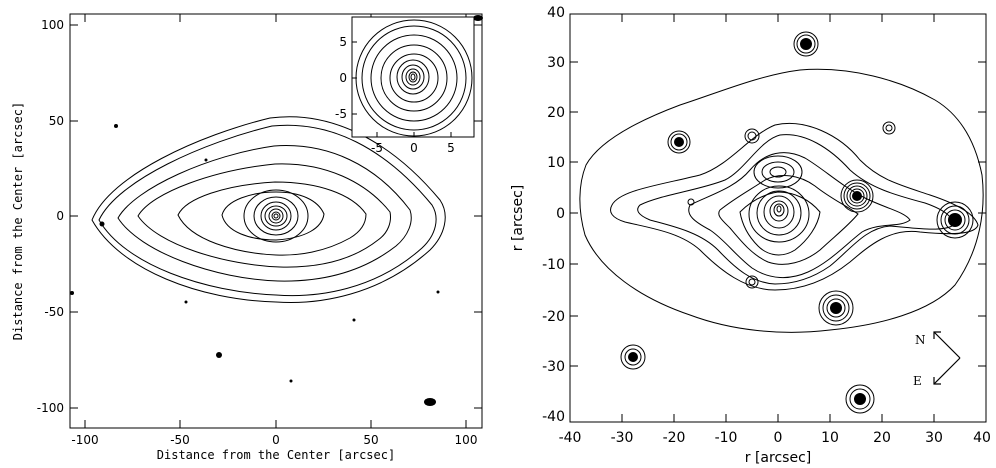  I want to click on right-xtick: -20, so click(674, 438).